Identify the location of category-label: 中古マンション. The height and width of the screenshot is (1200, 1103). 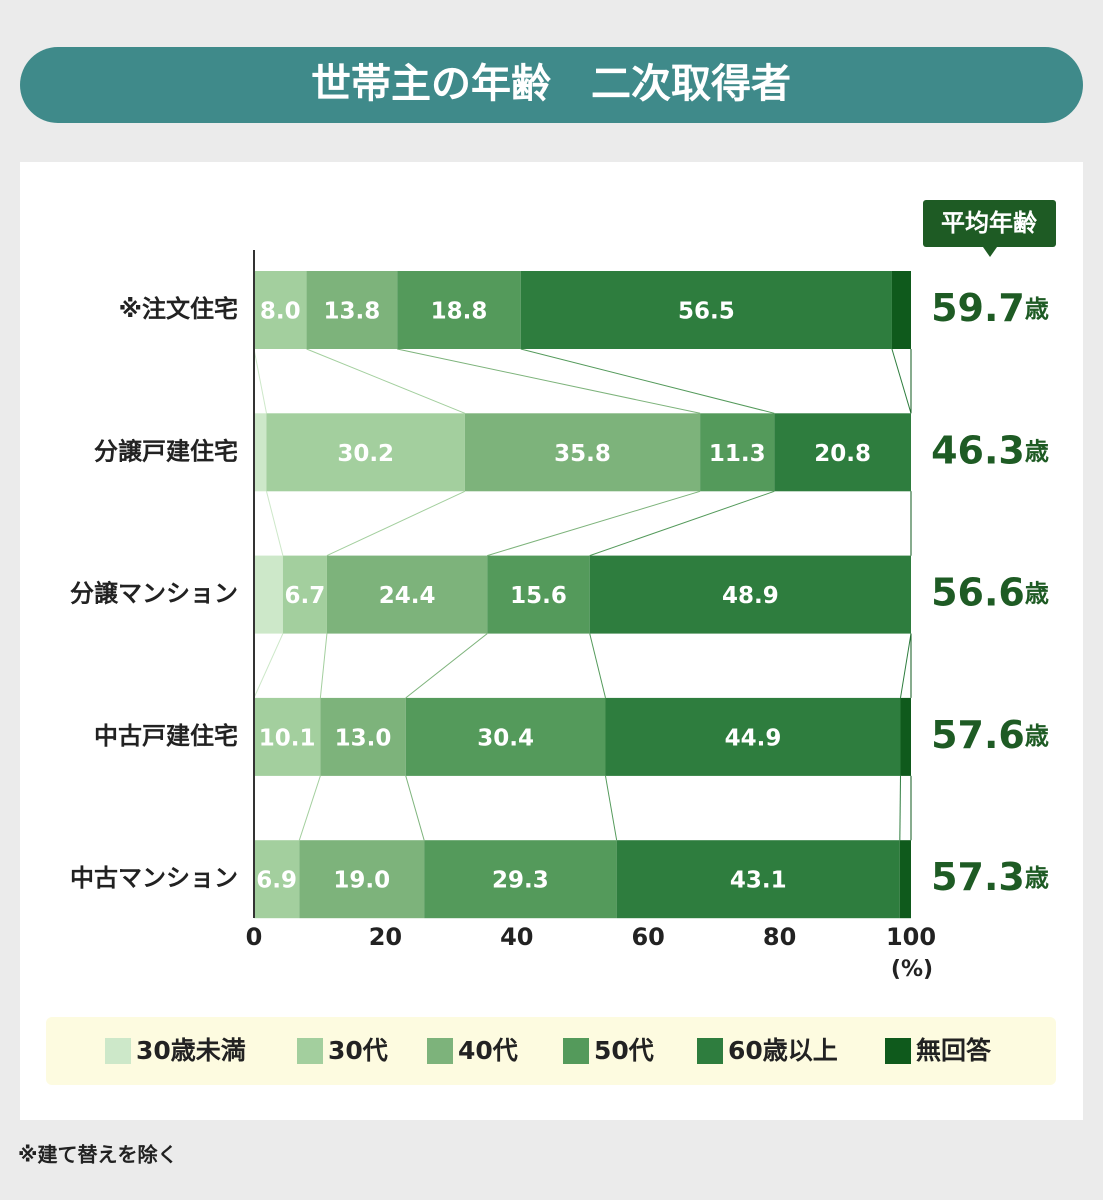
(154, 878).